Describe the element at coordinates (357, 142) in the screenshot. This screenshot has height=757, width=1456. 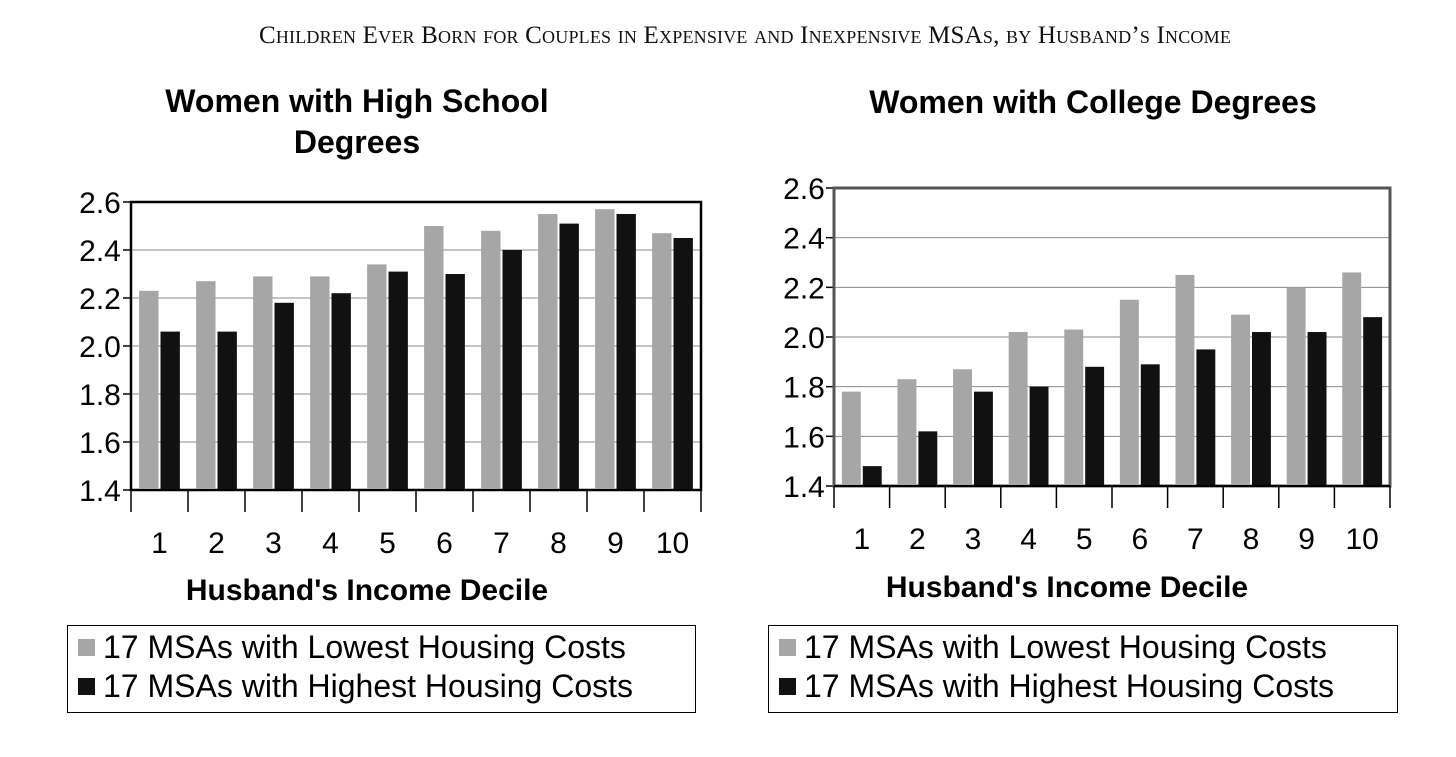
I see `chart-title-line: Degrees` at that location.